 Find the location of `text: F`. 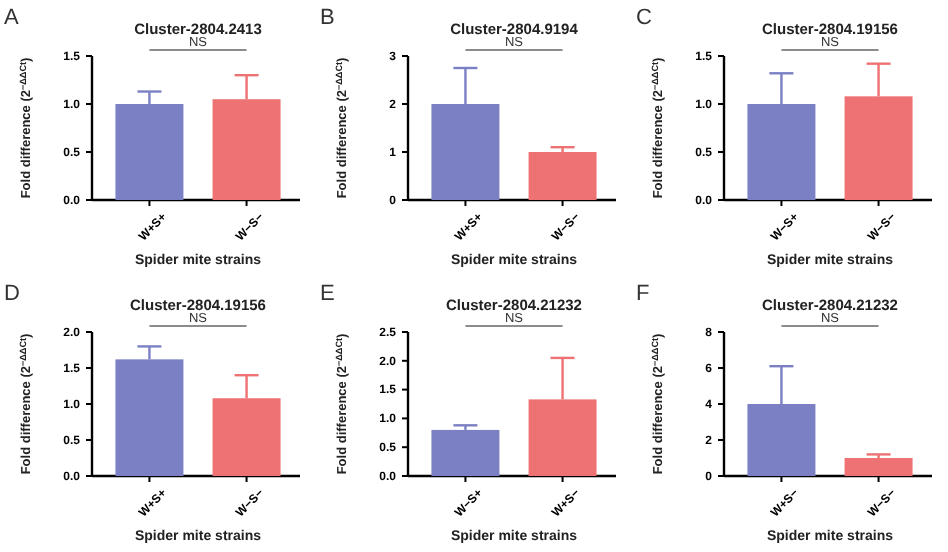

text: F is located at coordinates (643, 294).